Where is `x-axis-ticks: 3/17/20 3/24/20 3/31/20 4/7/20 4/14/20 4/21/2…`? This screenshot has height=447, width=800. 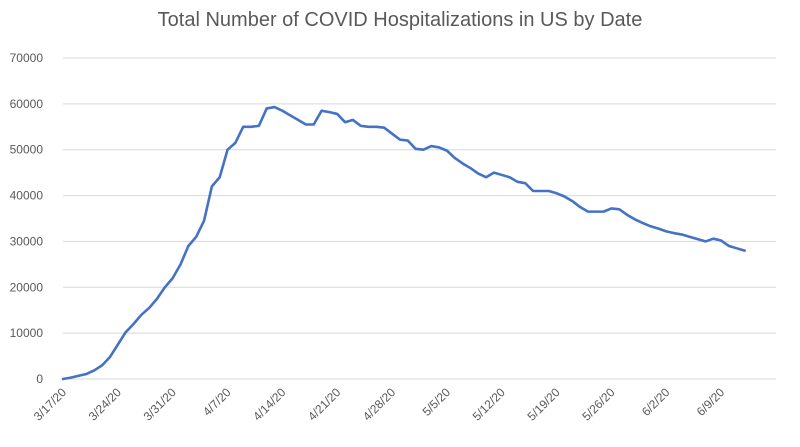 x-axis-ticks: 3/17/20 3/24/20 3/31/20 4/7/20 4/14/20 4/21/2… is located at coordinates (379, 404).